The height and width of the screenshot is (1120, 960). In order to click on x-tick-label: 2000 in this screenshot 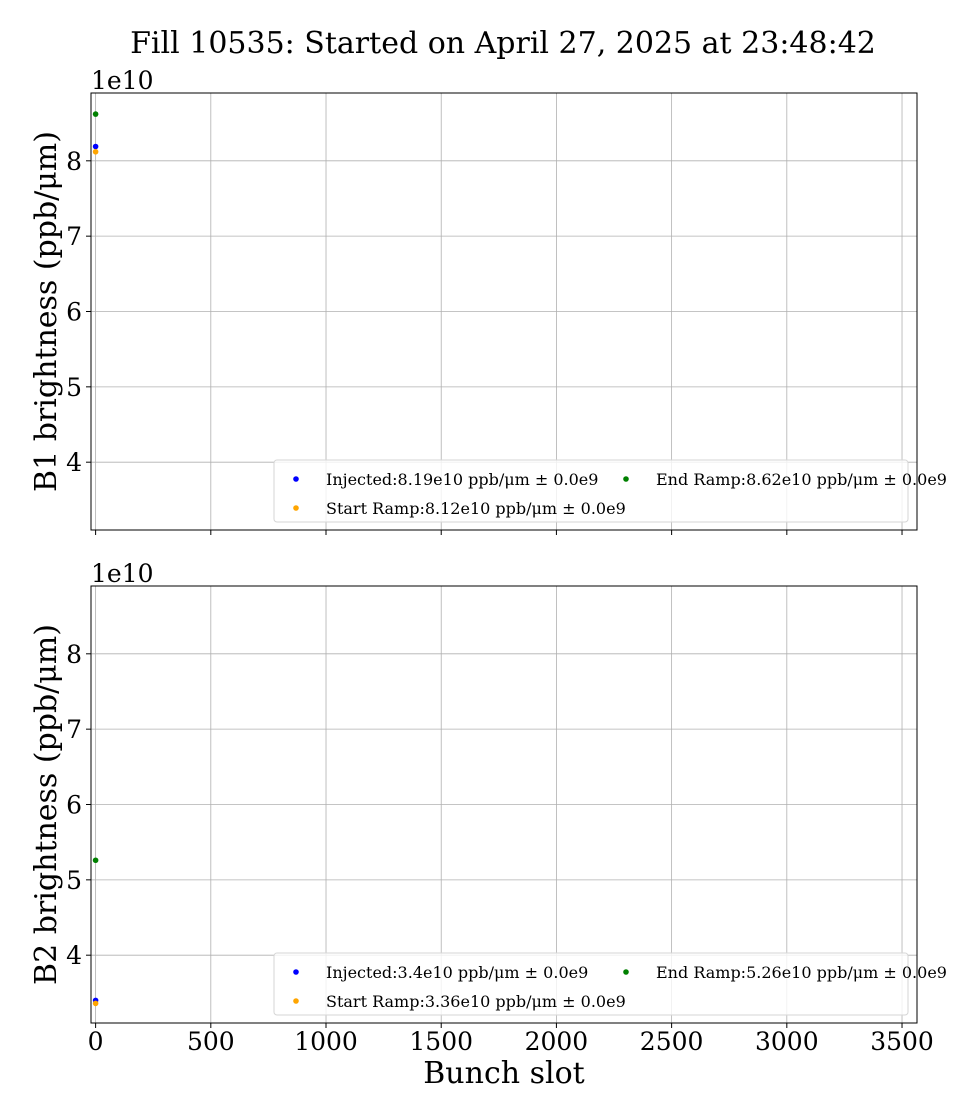, I will do `click(557, 1041)`.